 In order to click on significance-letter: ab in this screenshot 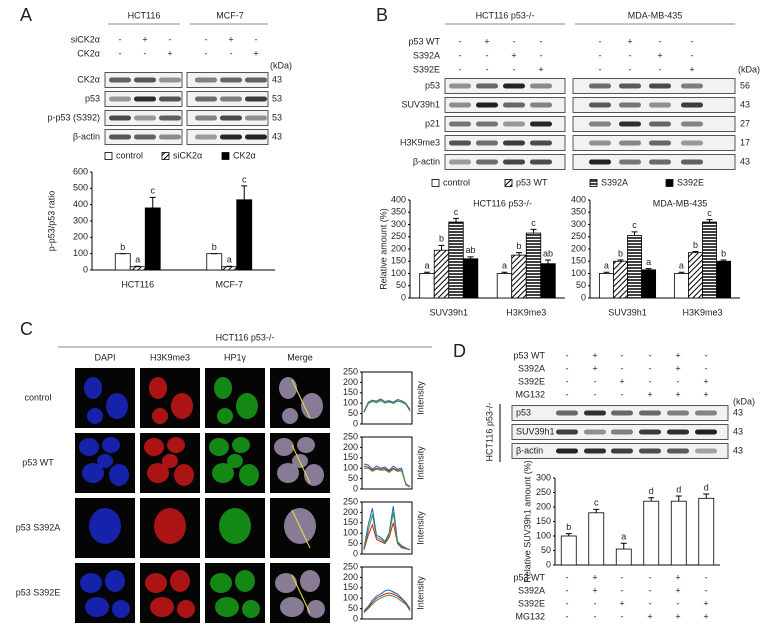, I will do `click(471, 250)`.